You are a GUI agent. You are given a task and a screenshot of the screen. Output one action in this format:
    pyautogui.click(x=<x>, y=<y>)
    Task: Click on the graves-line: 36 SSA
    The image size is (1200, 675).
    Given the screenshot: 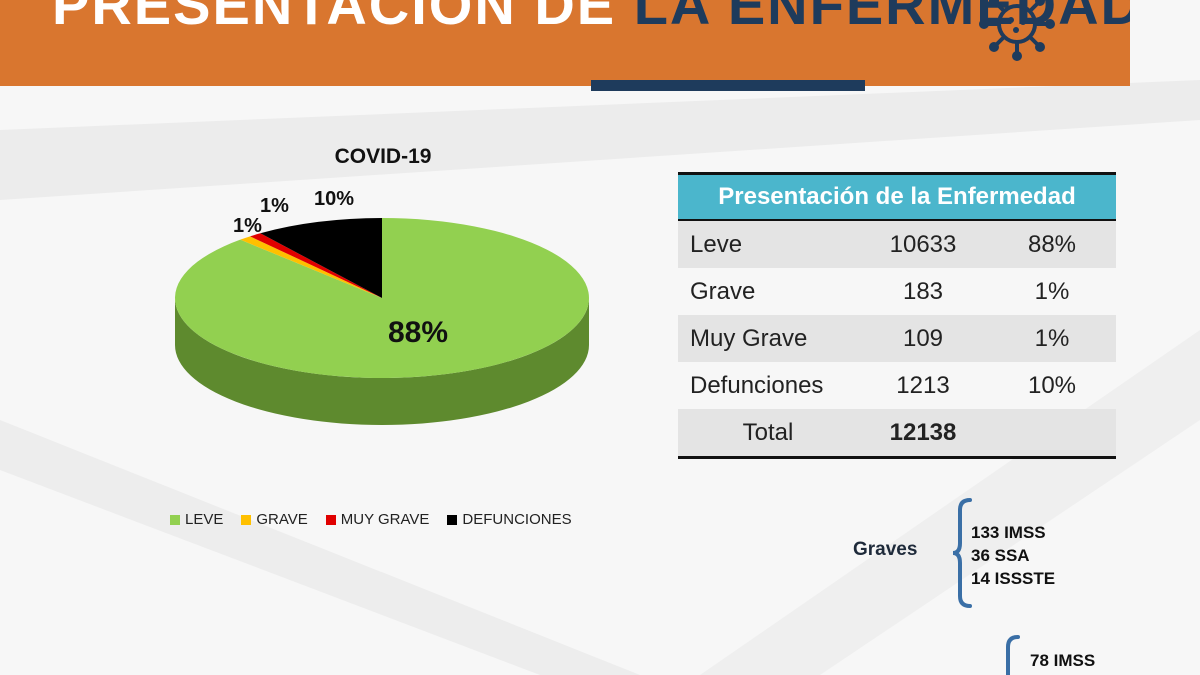 What is the action you would take?
    pyautogui.click(x=1000, y=555)
    